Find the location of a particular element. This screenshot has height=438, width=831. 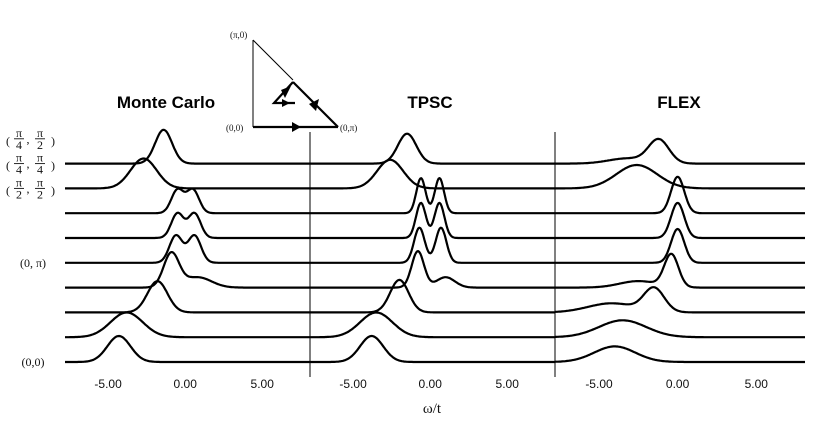

panel-title-flex: FLEX is located at coordinates (679, 102).